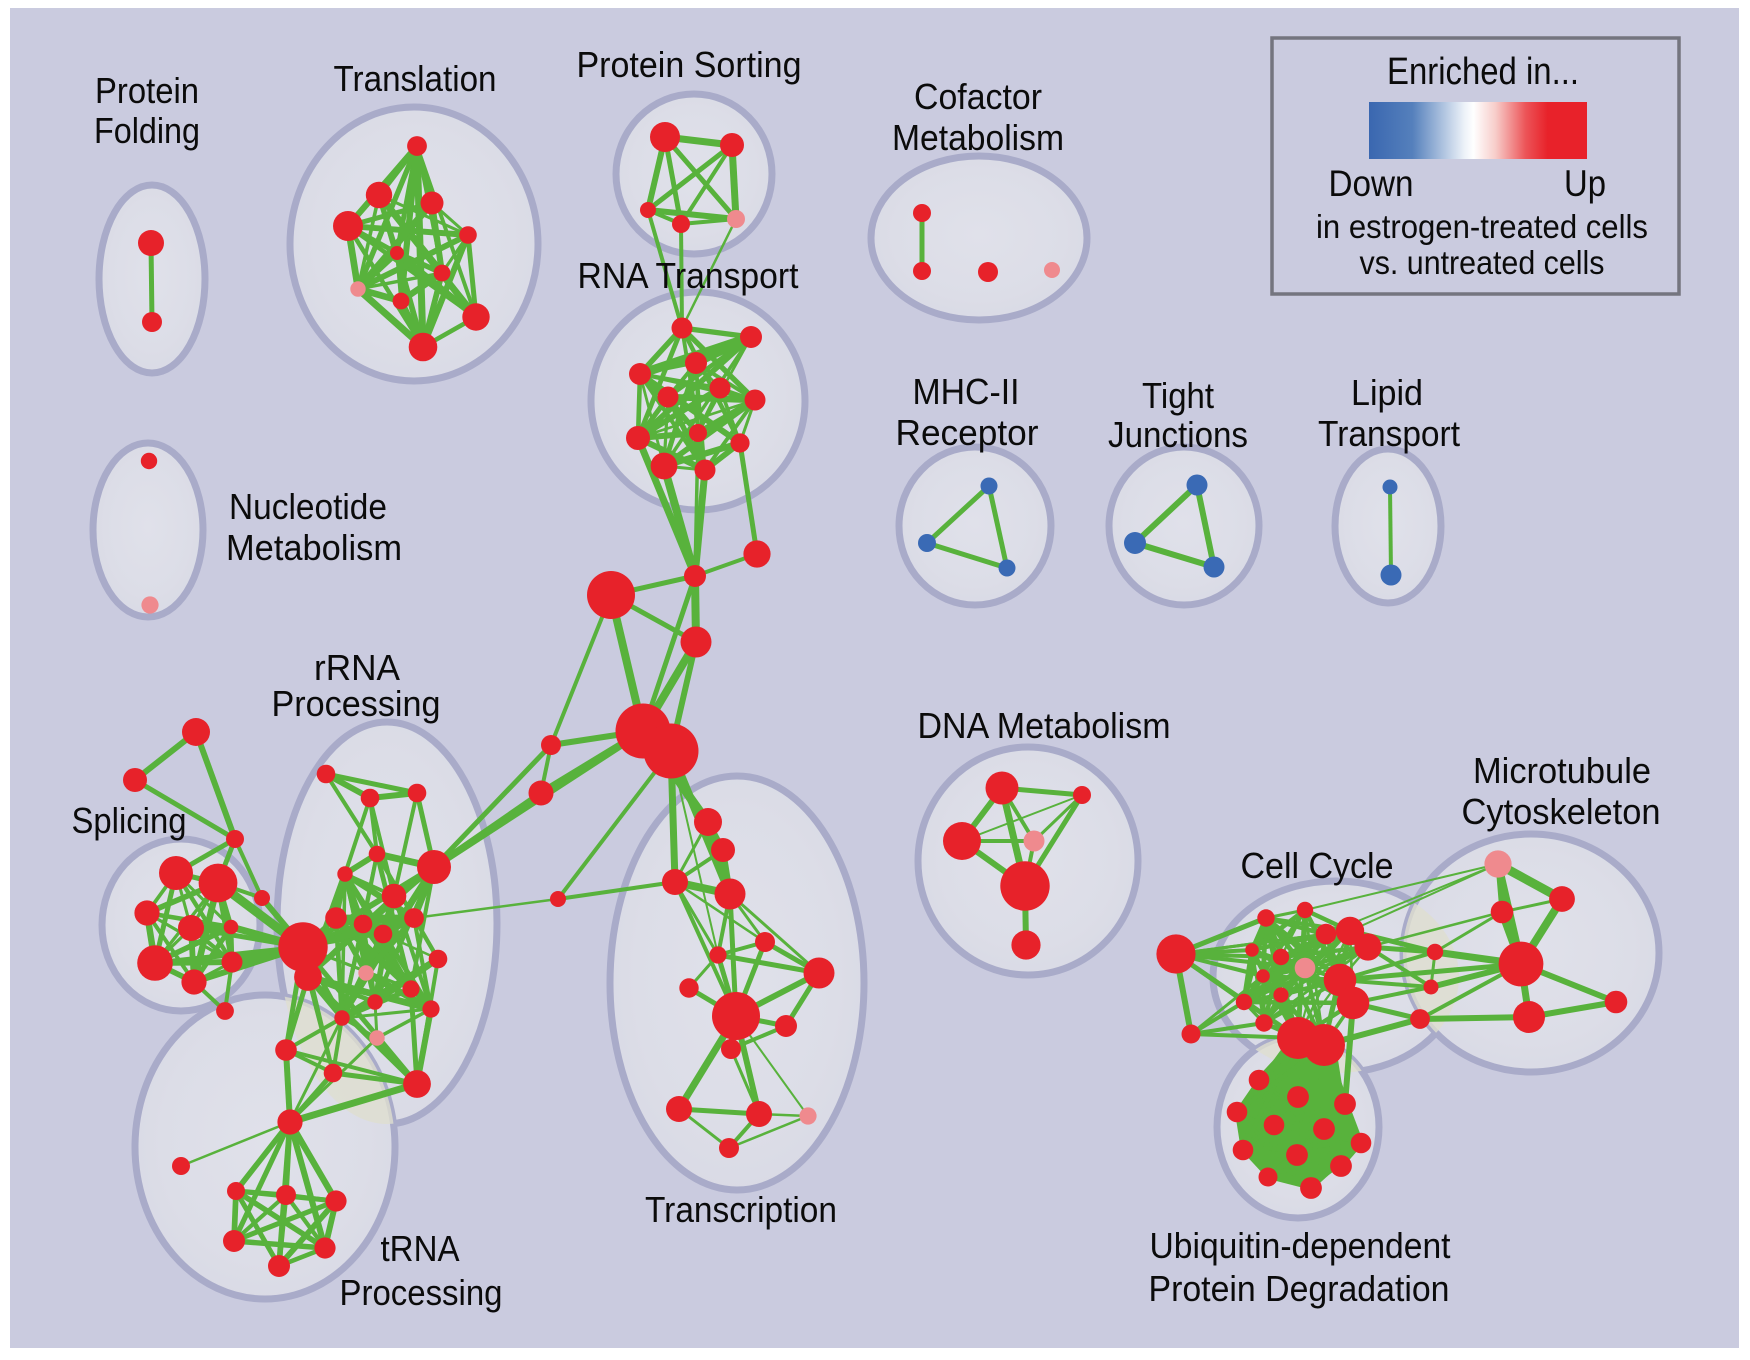 The width and height of the screenshot is (1750, 1360). Describe the element at coordinates (420, 1248) in the screenshot. I see `svg-text: tRNA` at that location.